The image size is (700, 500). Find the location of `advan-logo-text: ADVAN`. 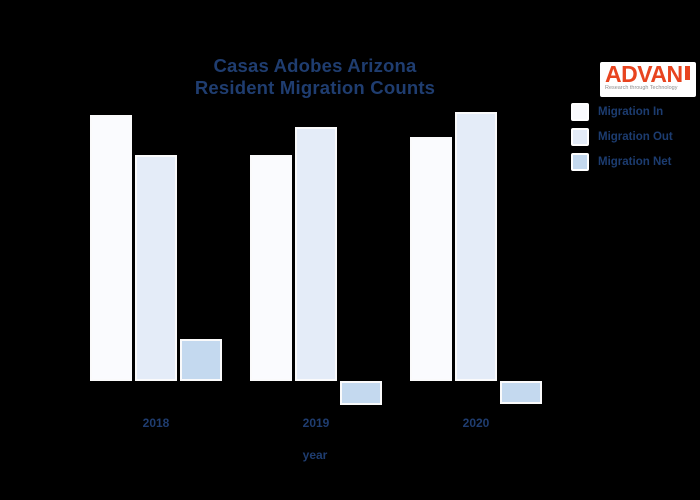

advan-logo-text: ADVAN is located at coordinates (644, 74).